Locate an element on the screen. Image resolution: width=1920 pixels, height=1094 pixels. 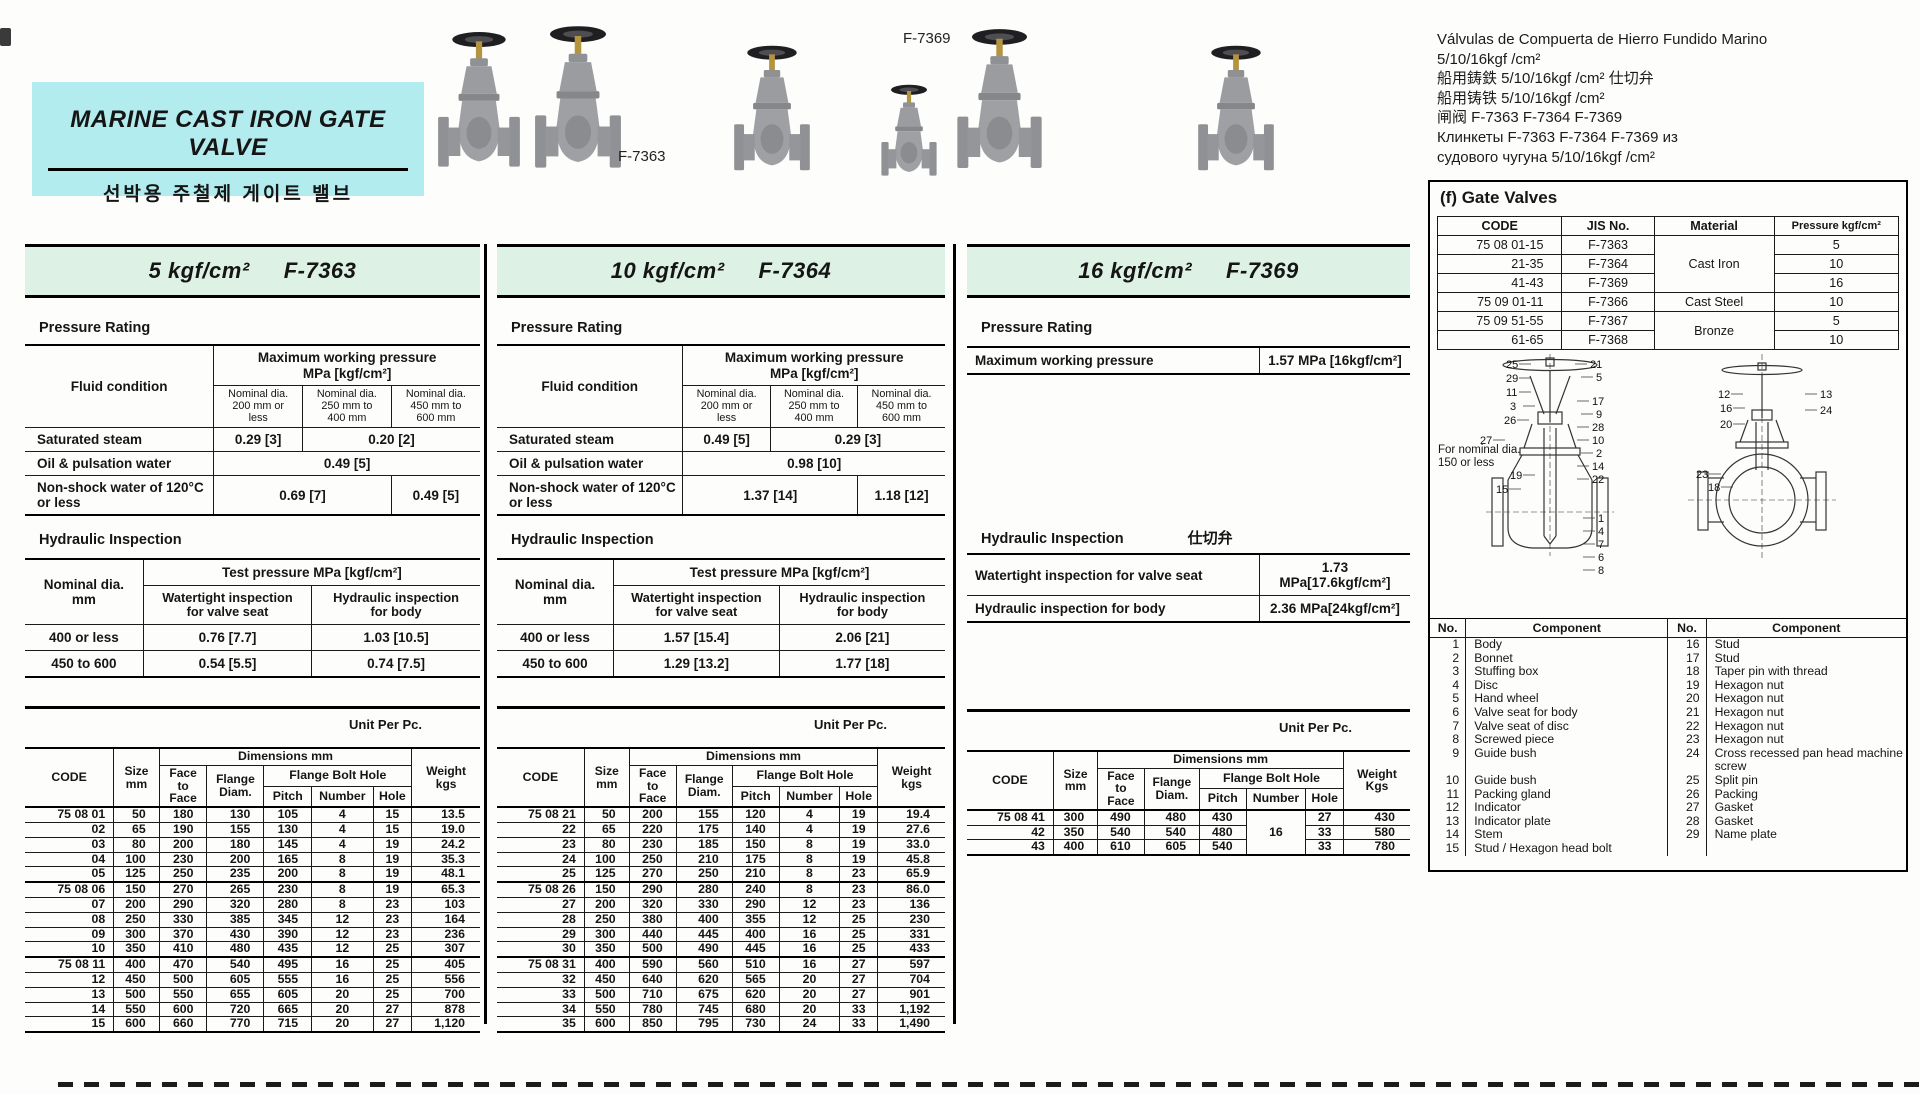
dim-code: 02 is located at coordinates (70, 830).